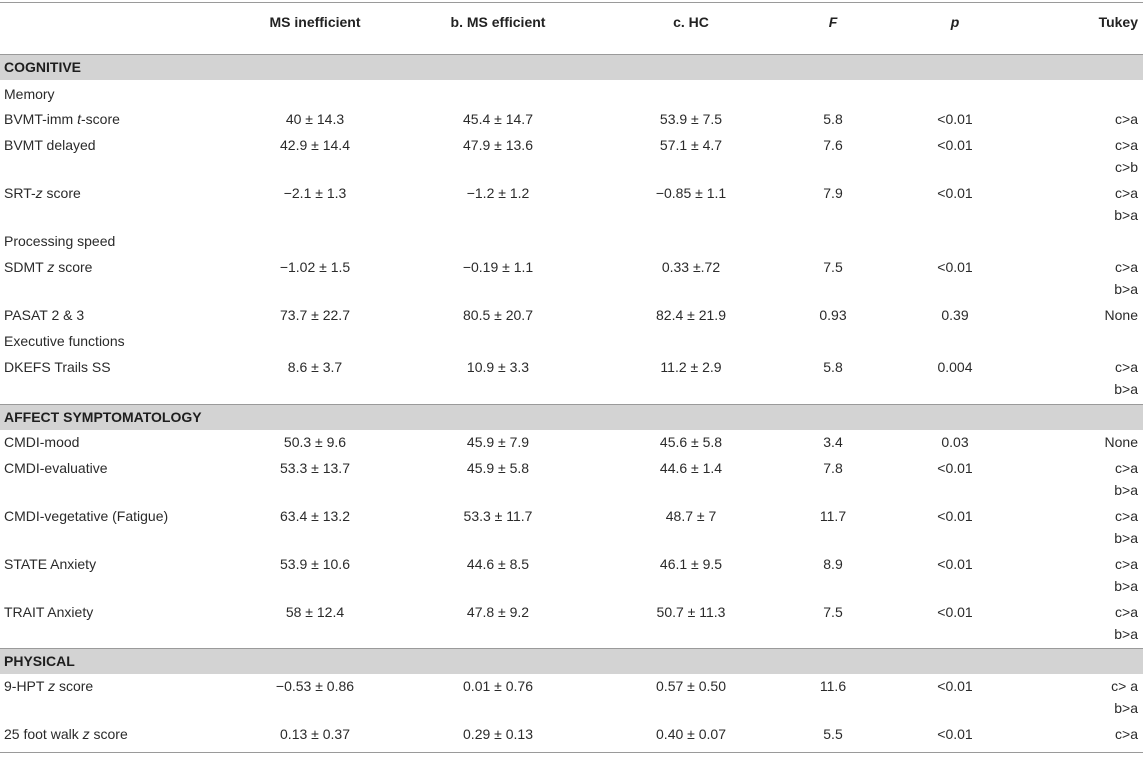  Describe the element at coordinates (43, 67) in the screenshot. I see `section-title: COGNITIVE` at that location.